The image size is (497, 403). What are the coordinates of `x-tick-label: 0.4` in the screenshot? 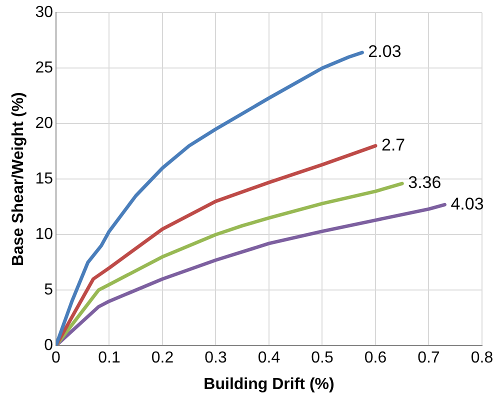 It's located at (269, 358).